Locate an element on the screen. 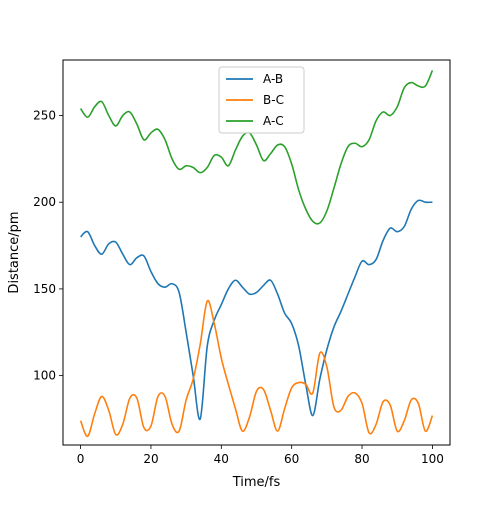 This screenshot has width=500, height=505. x-tick-label: 100 is located at coordinates (432, 459).